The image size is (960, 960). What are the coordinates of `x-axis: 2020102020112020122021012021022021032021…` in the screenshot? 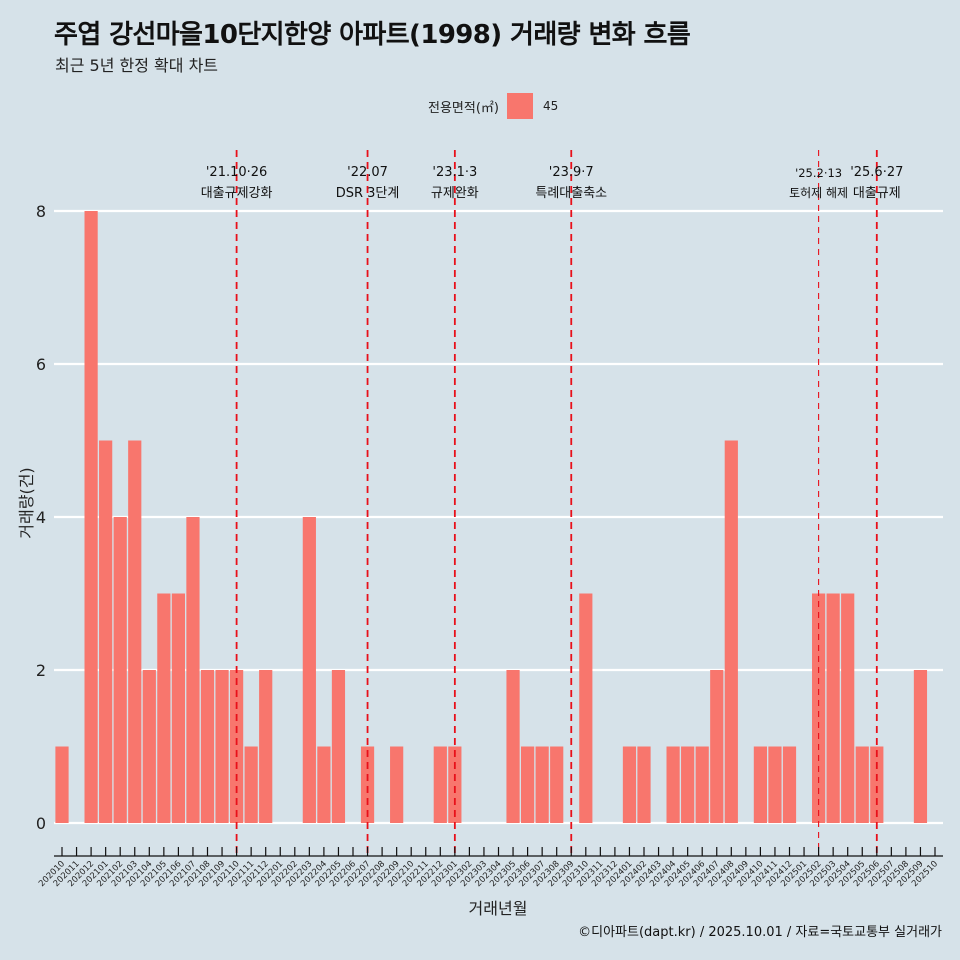 It's located at (490, 868).